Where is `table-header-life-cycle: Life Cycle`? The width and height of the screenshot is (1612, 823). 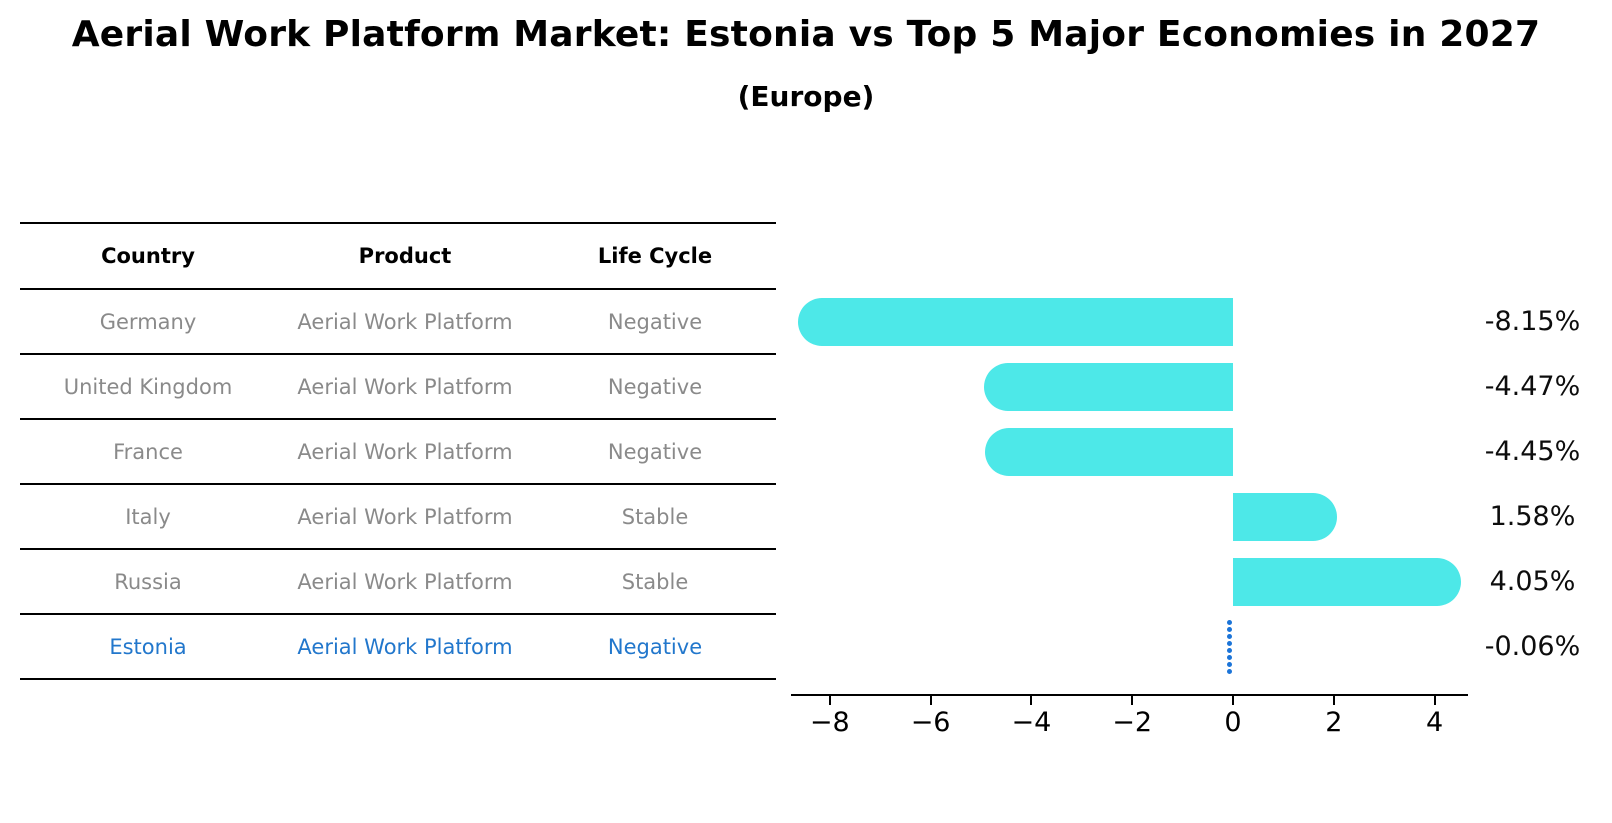 table-header-life-cycle: Life Cycle is located at coordinates (655, 256).